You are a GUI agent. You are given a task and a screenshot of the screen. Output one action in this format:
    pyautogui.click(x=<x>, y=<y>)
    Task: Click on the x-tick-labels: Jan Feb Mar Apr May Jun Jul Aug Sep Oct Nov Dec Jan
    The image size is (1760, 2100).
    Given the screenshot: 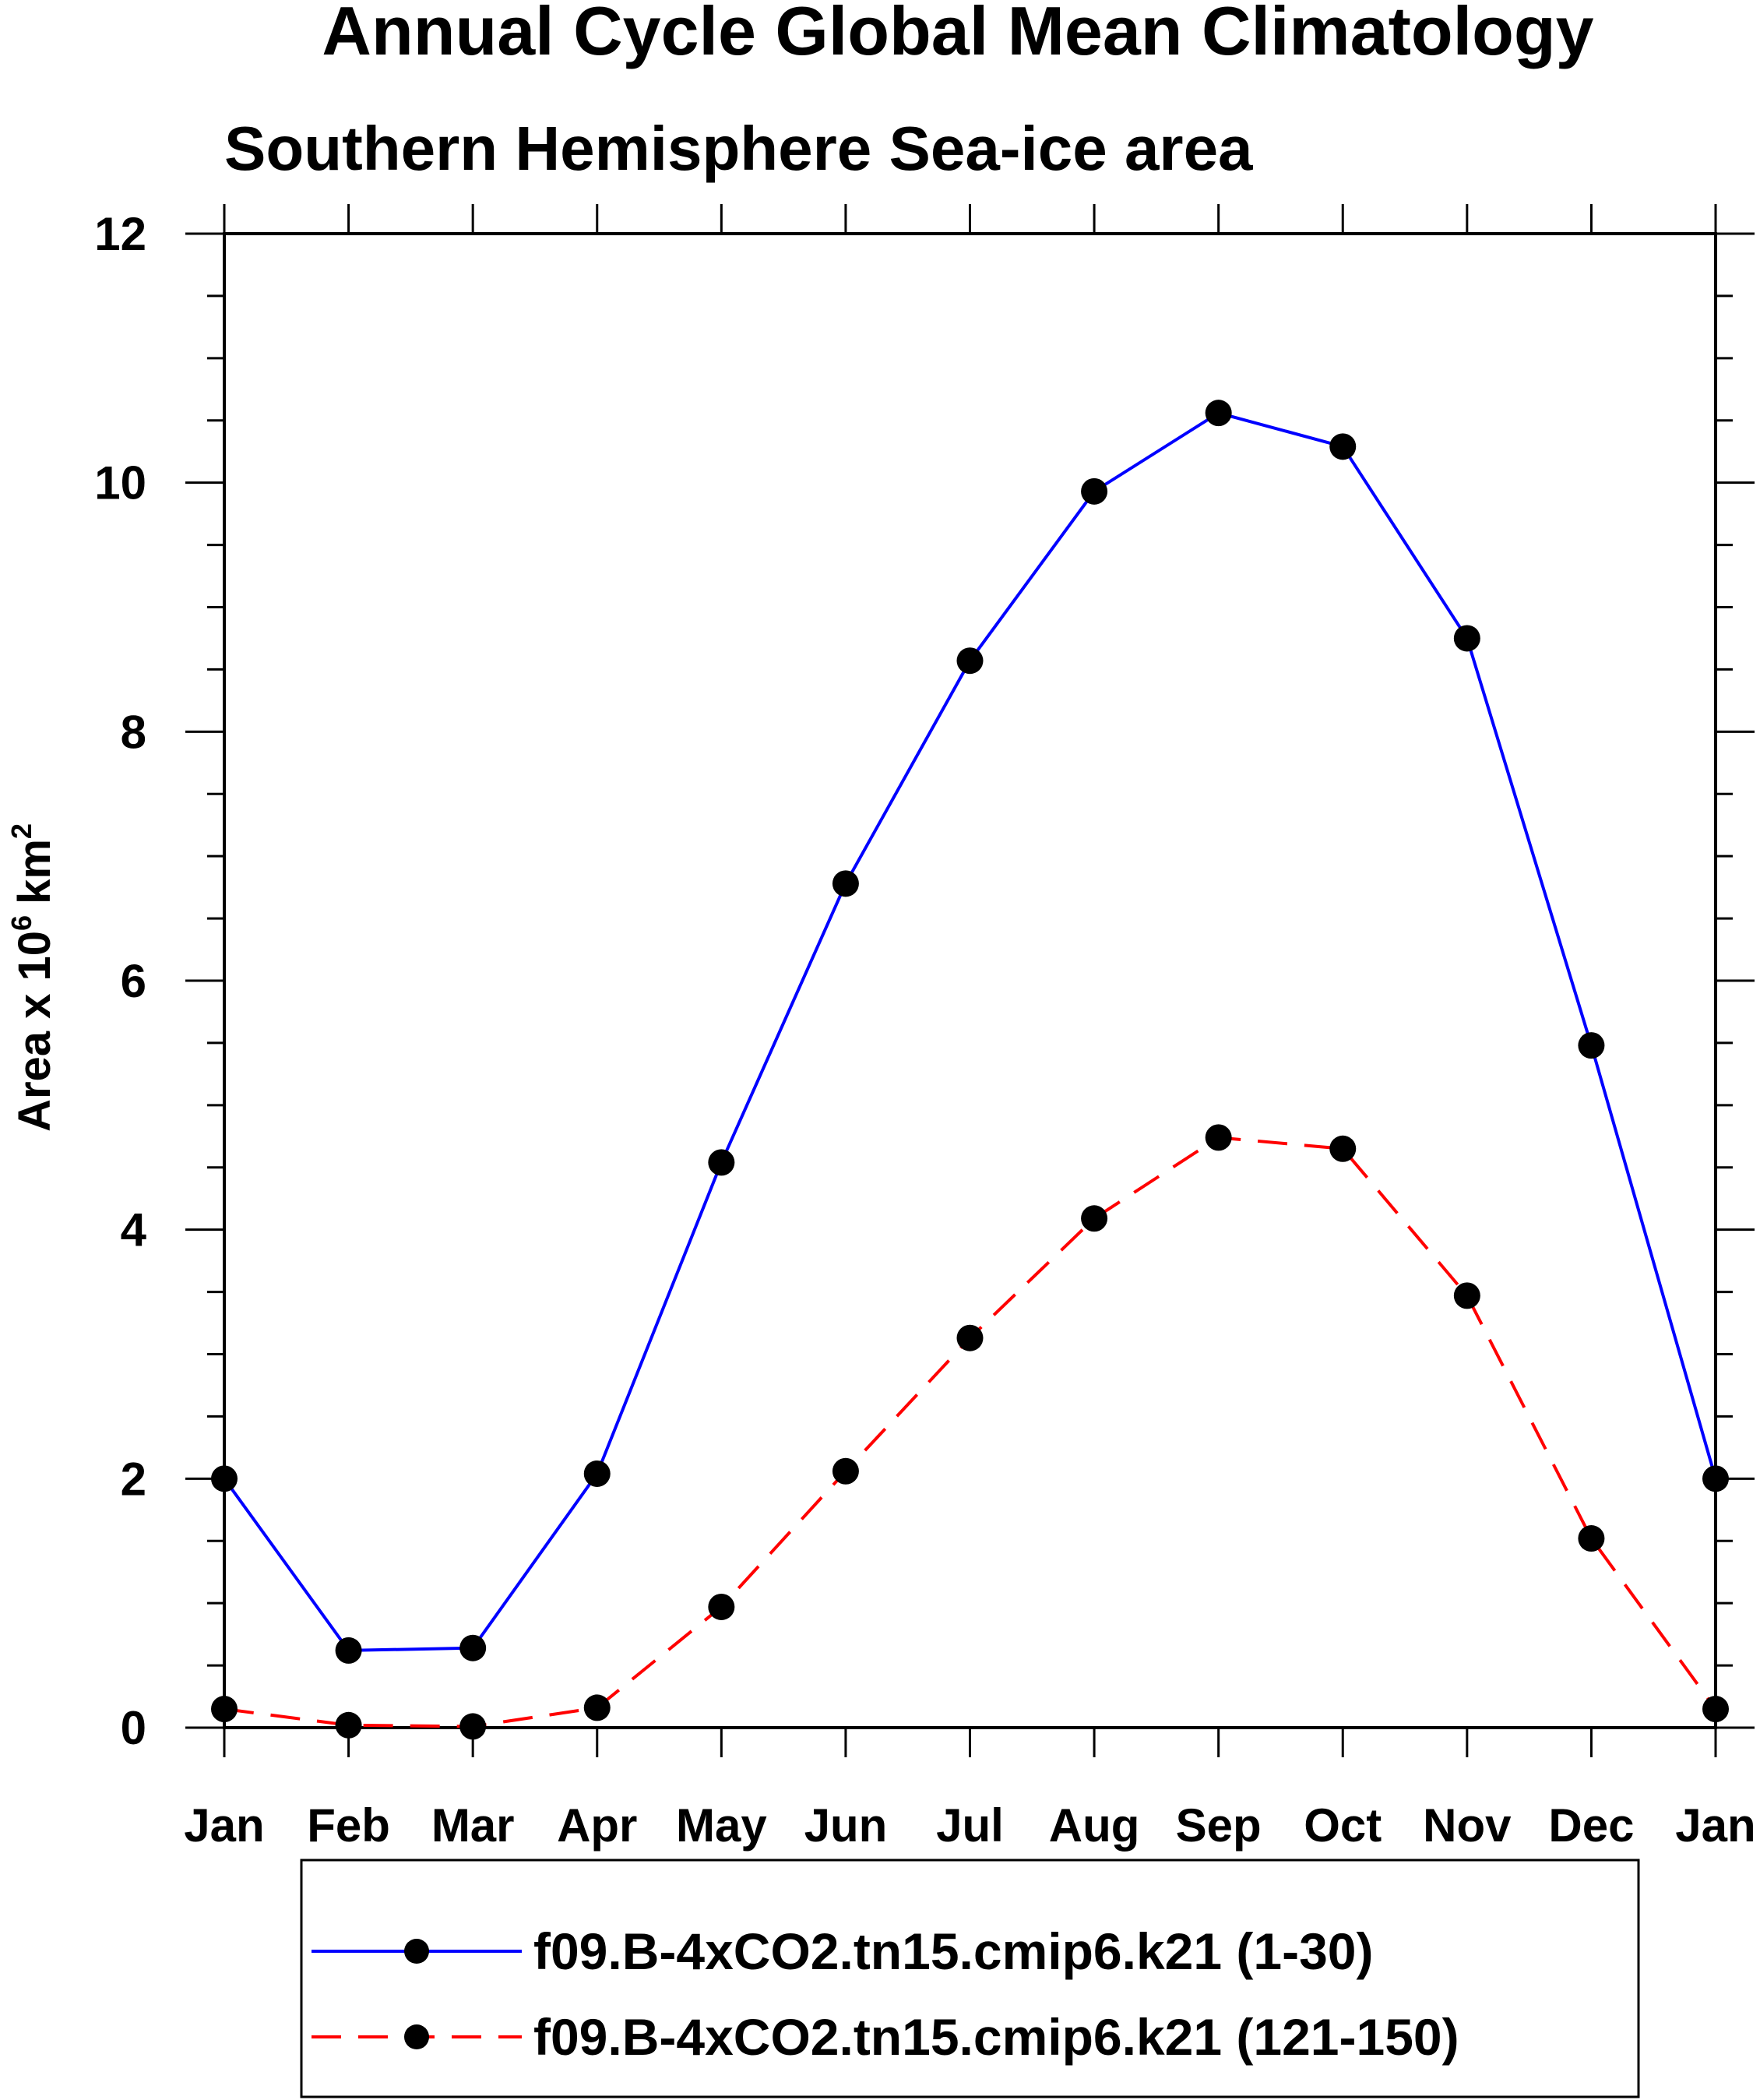 What is the action you would take?
    pyautogui.click(x=970, y=1825)
    